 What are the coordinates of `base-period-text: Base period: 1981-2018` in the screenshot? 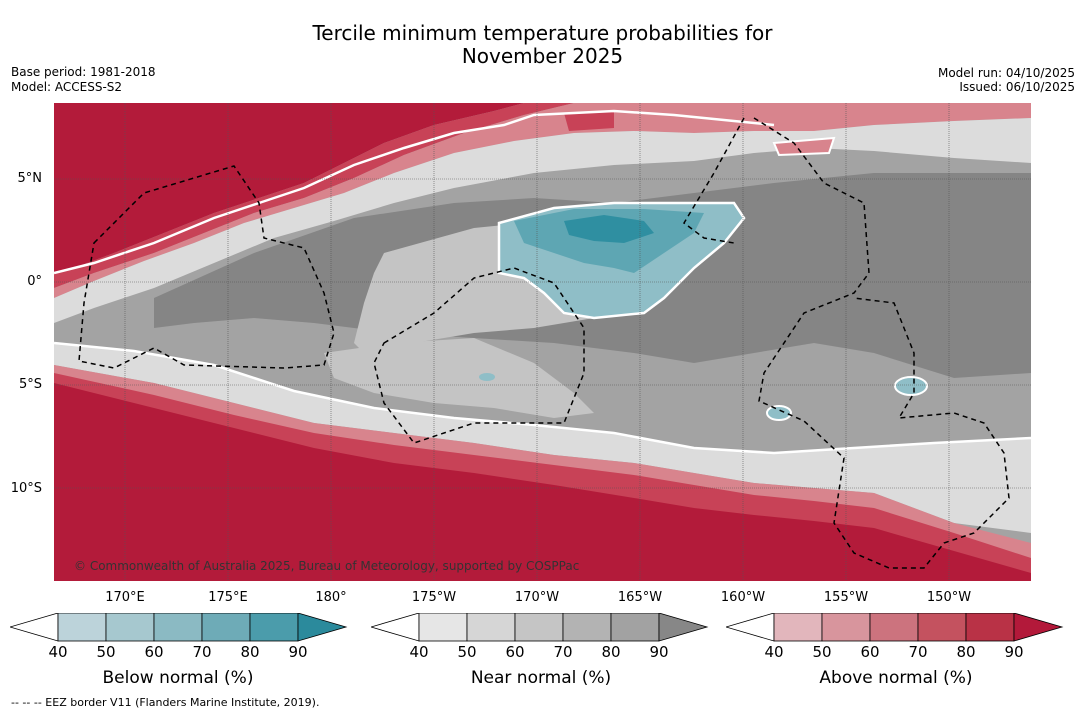 It's located at (83, 72).